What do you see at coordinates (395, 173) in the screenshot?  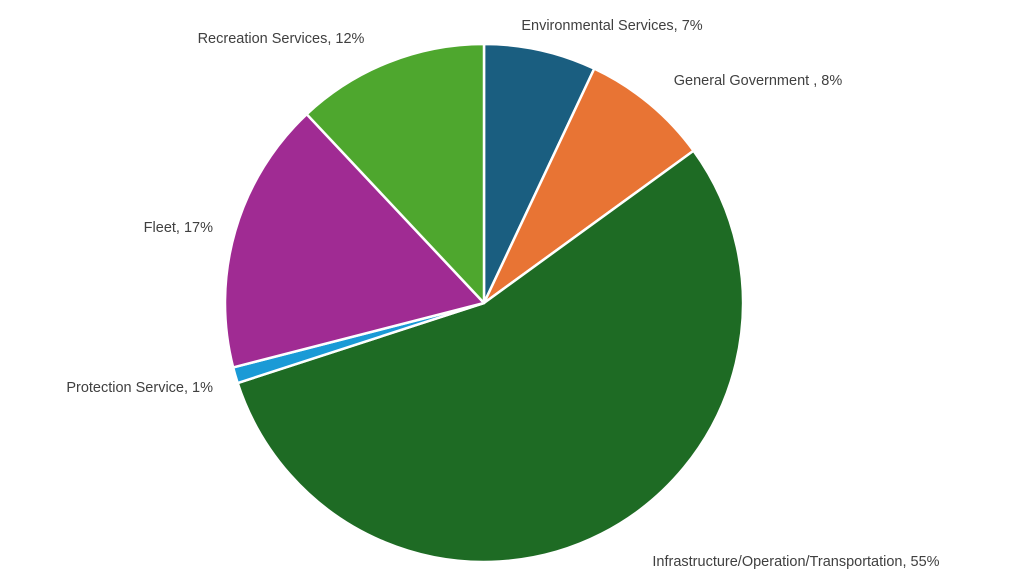 I see `pie-slice-recreation-services` at bounding box center [395, 173].